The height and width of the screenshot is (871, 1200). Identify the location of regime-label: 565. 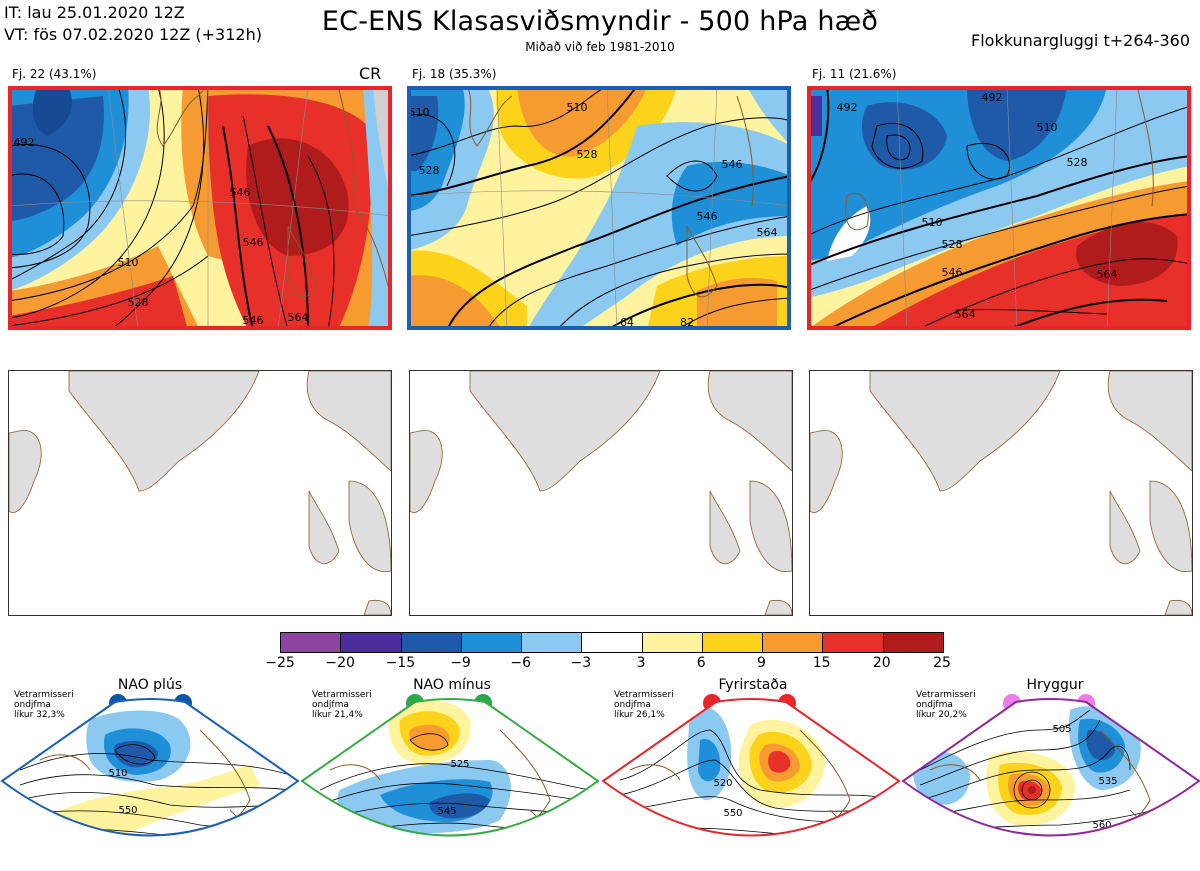
(454, 843).